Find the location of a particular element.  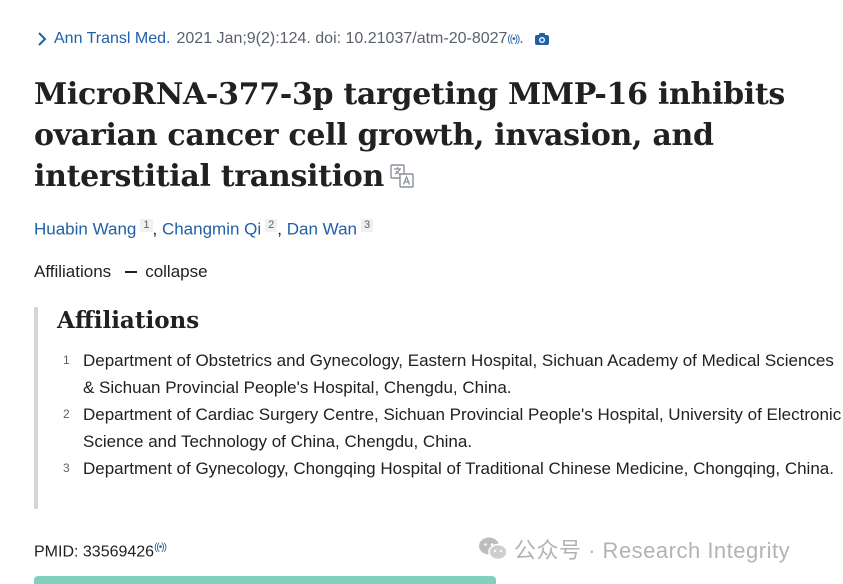

collapse-link: collapse is located at coordinates (176, 271).